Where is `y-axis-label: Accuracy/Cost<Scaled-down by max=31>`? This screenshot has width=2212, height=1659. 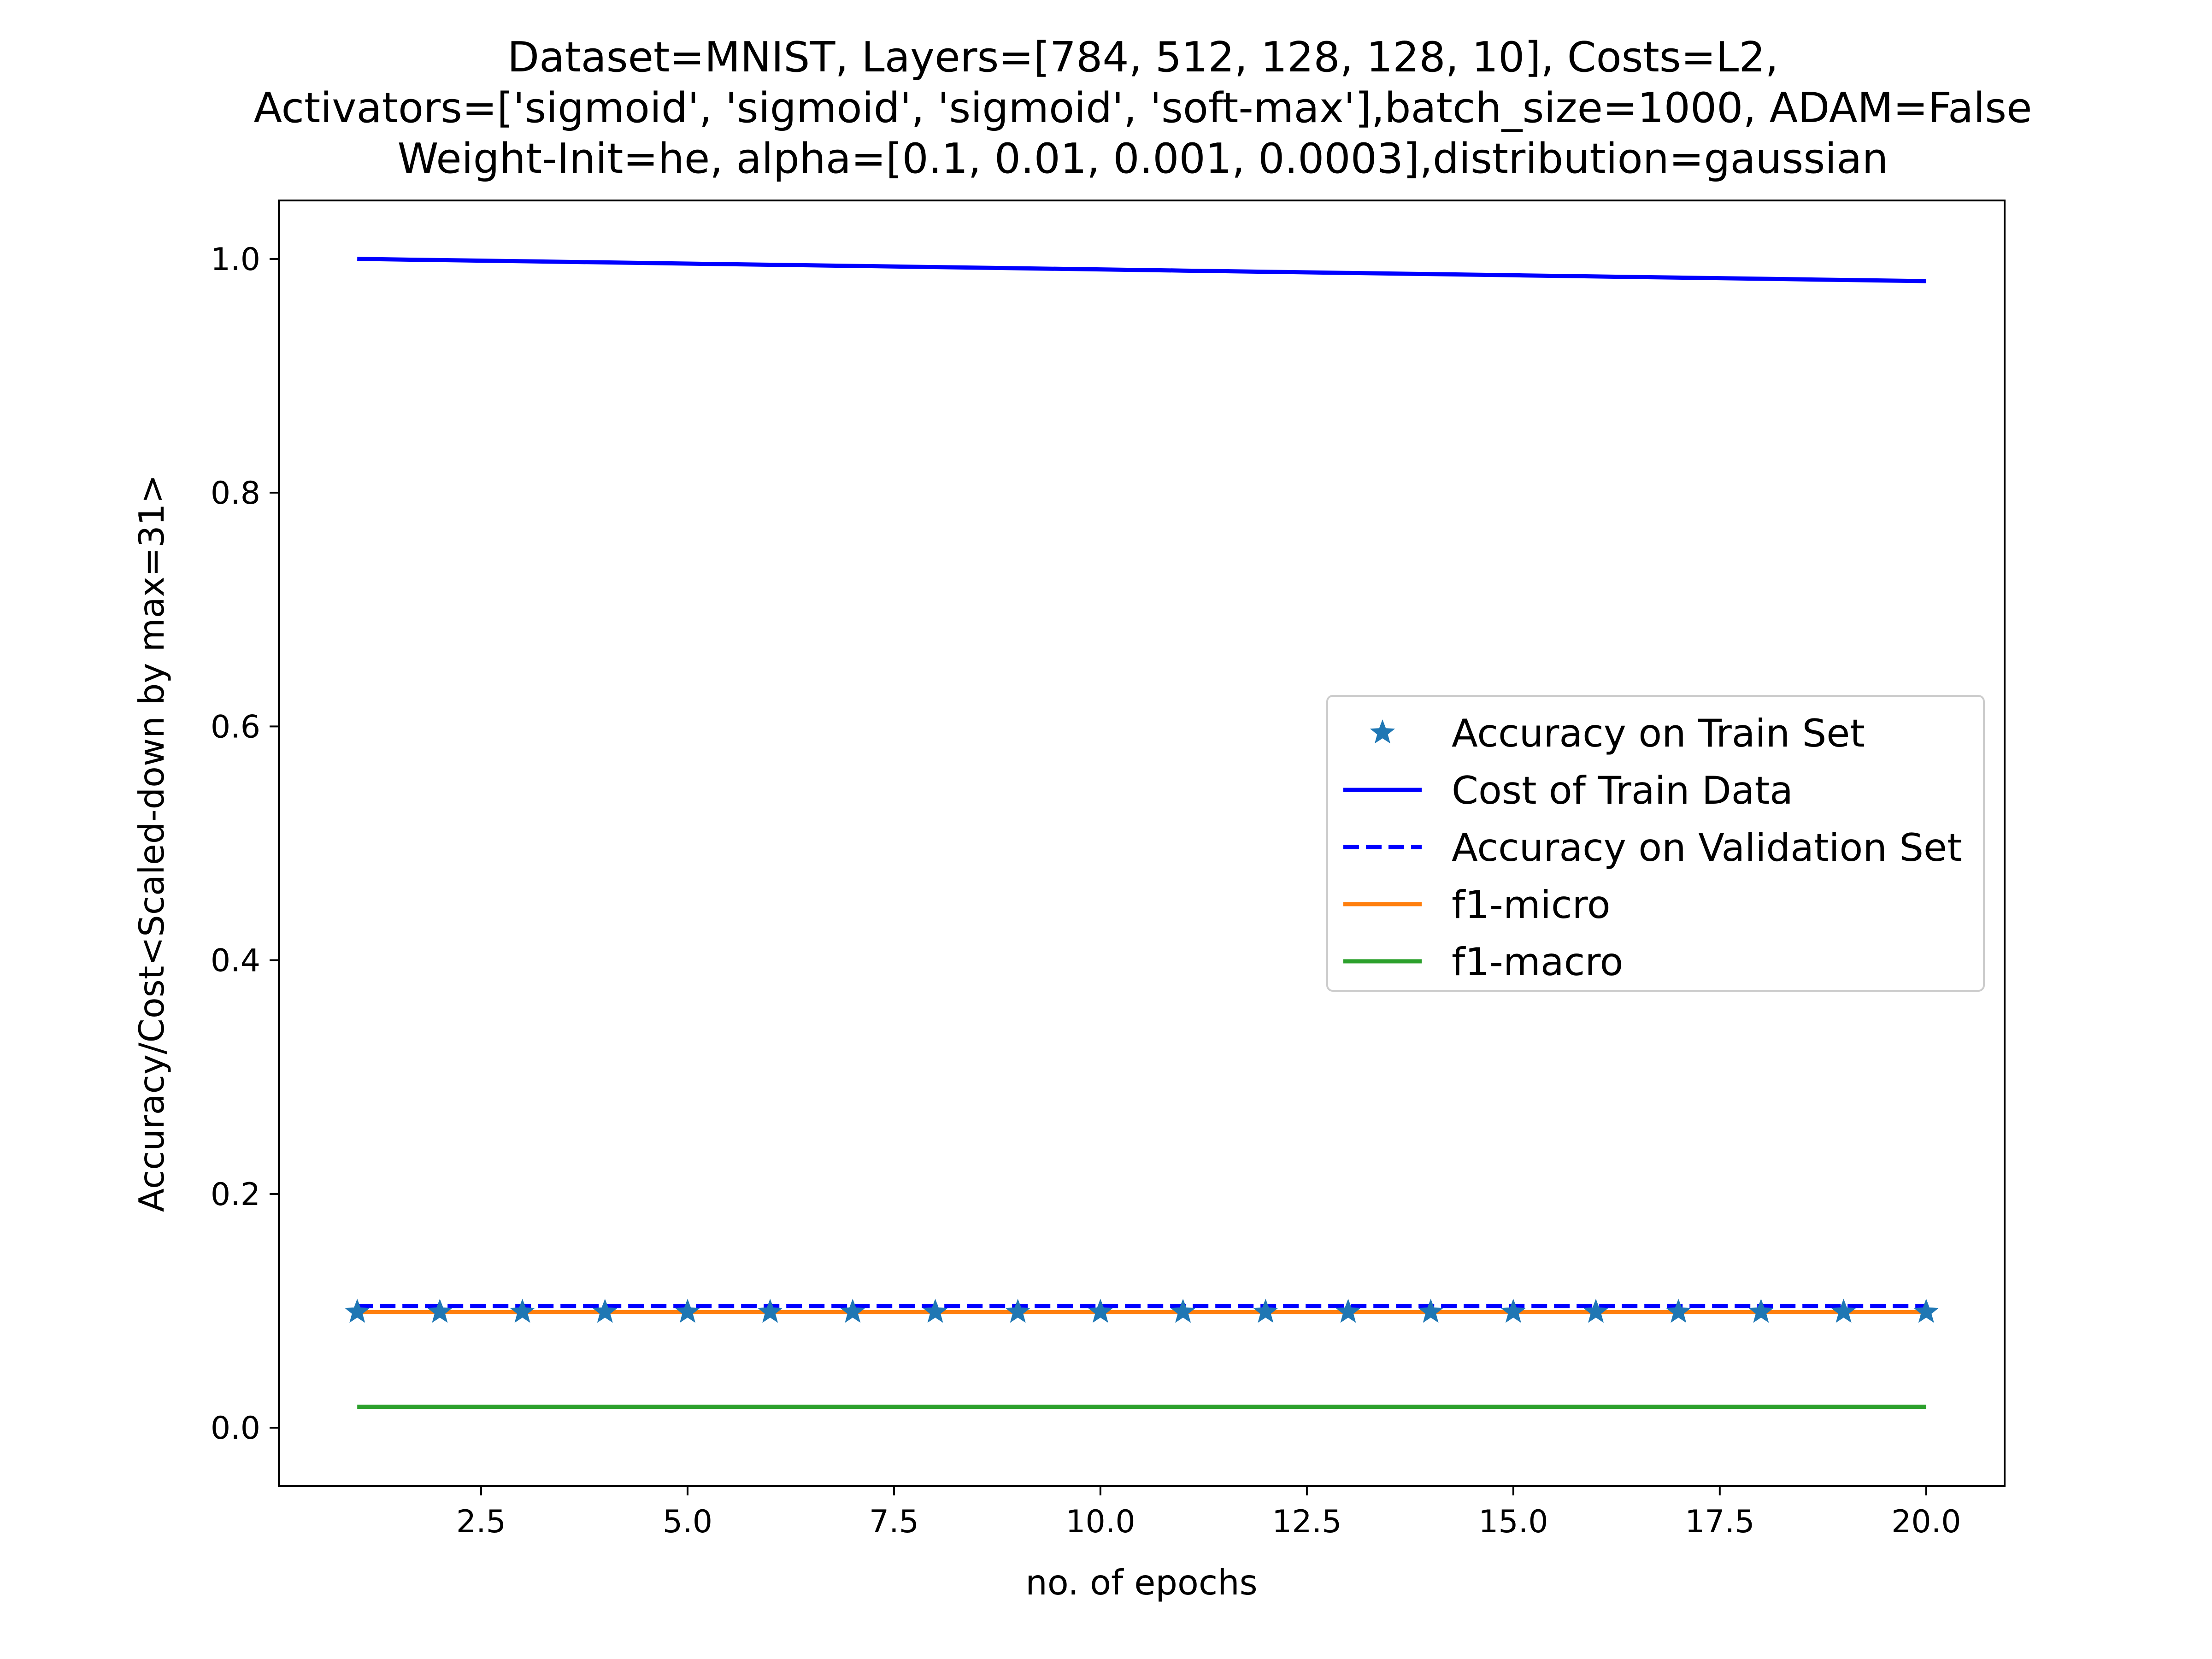 y-axis-label: Accuracy/Cost<Scaled-down by max=31> is located at coordinates (151, 843).